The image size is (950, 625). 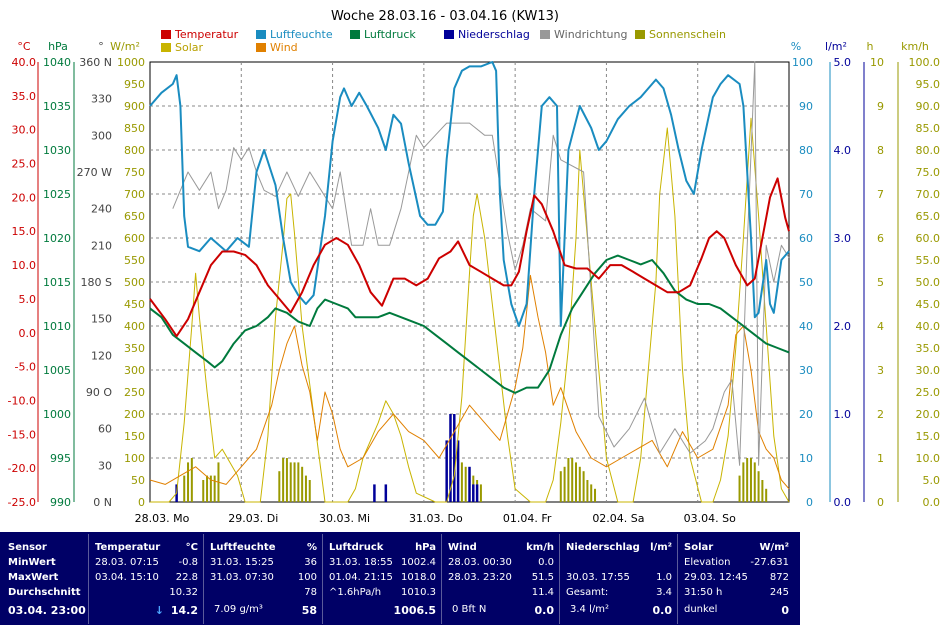 What do you see at coordinates (44, 592) in the screenshot?
I see `avg-label: Durchschnitt` at bounding box center [44, 592].